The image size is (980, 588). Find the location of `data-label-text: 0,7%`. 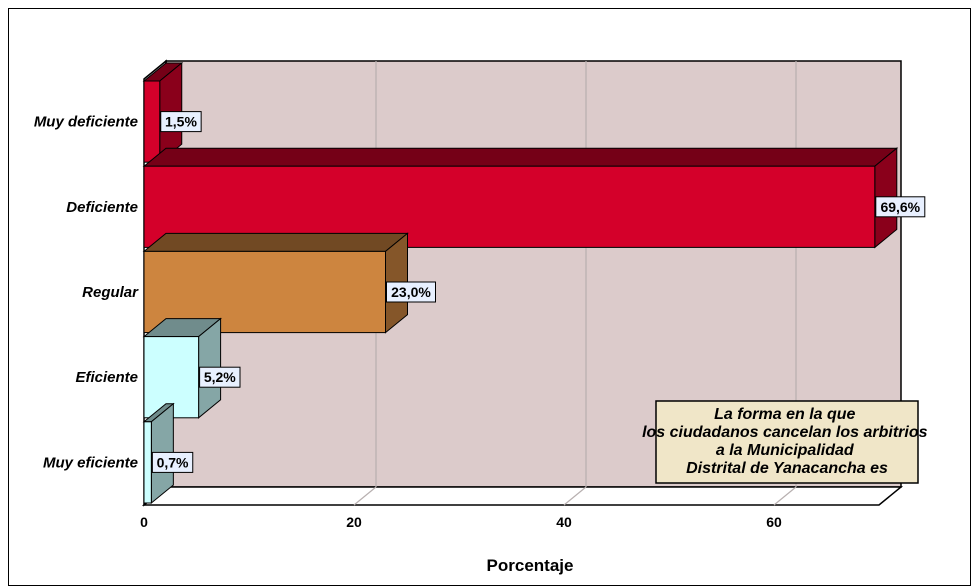

data-label-text: 0,7% is located at coordinates (173, 462).